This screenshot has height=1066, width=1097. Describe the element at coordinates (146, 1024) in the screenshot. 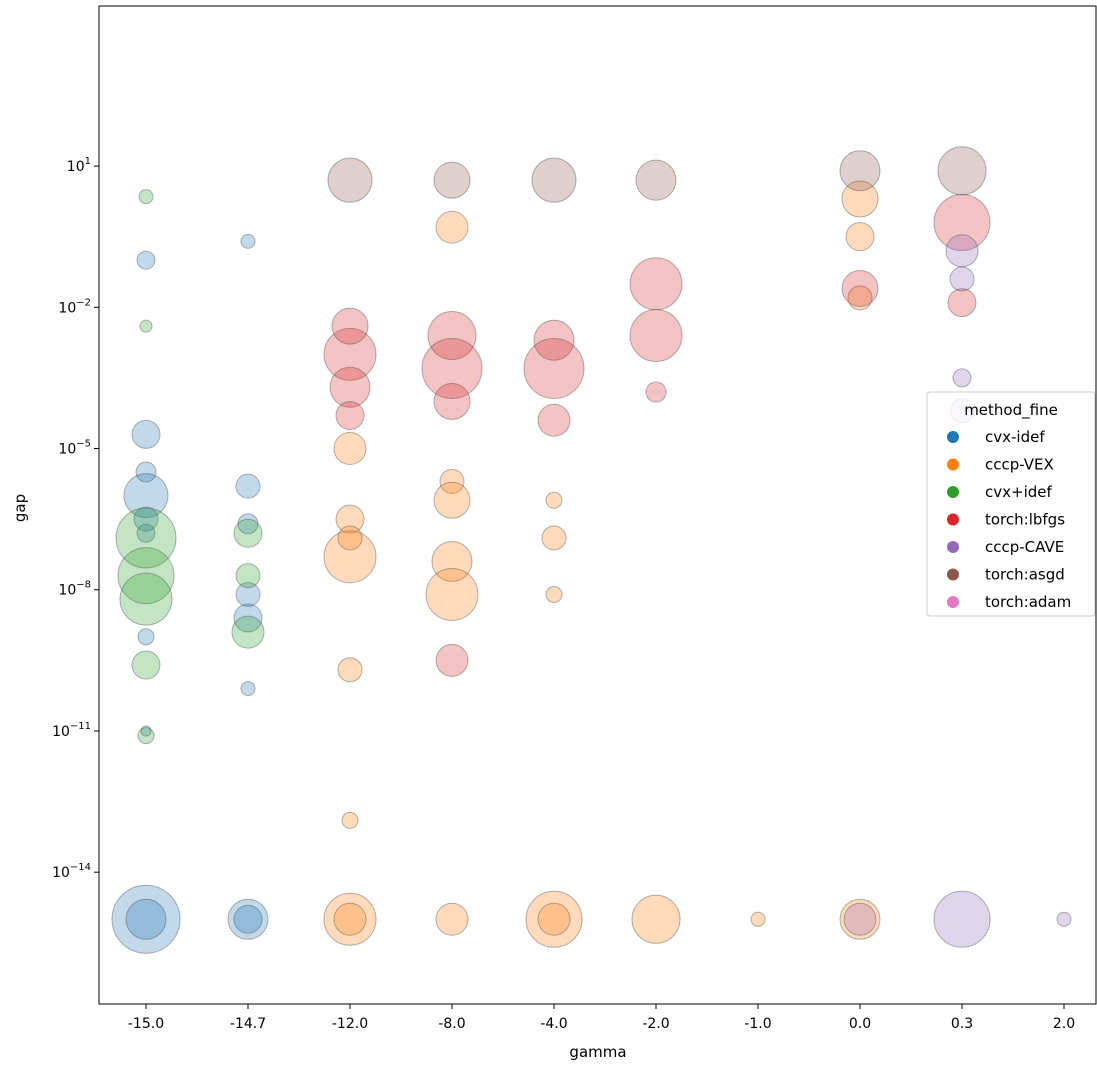

I see `x-tick-label: -15.0` at that location.